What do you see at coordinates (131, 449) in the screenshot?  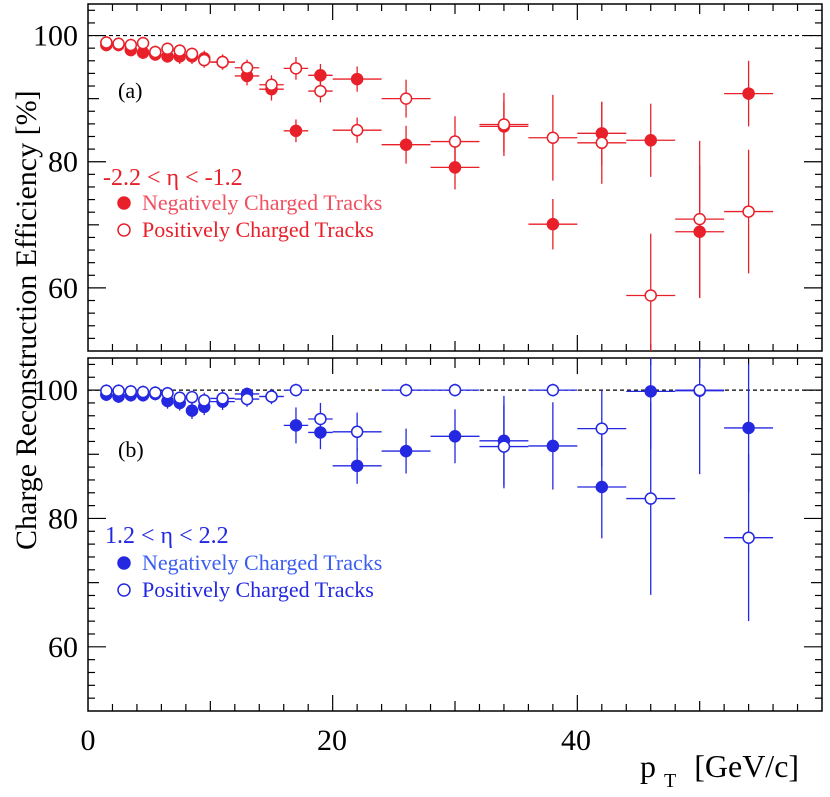 I see `panel-b-label: (b)` at bounding box center [131, 449].